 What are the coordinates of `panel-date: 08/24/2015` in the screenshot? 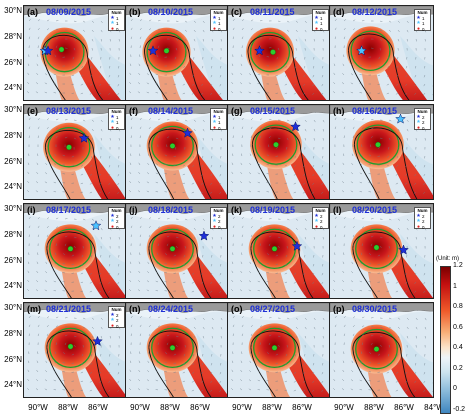 It's located at (171, 309).